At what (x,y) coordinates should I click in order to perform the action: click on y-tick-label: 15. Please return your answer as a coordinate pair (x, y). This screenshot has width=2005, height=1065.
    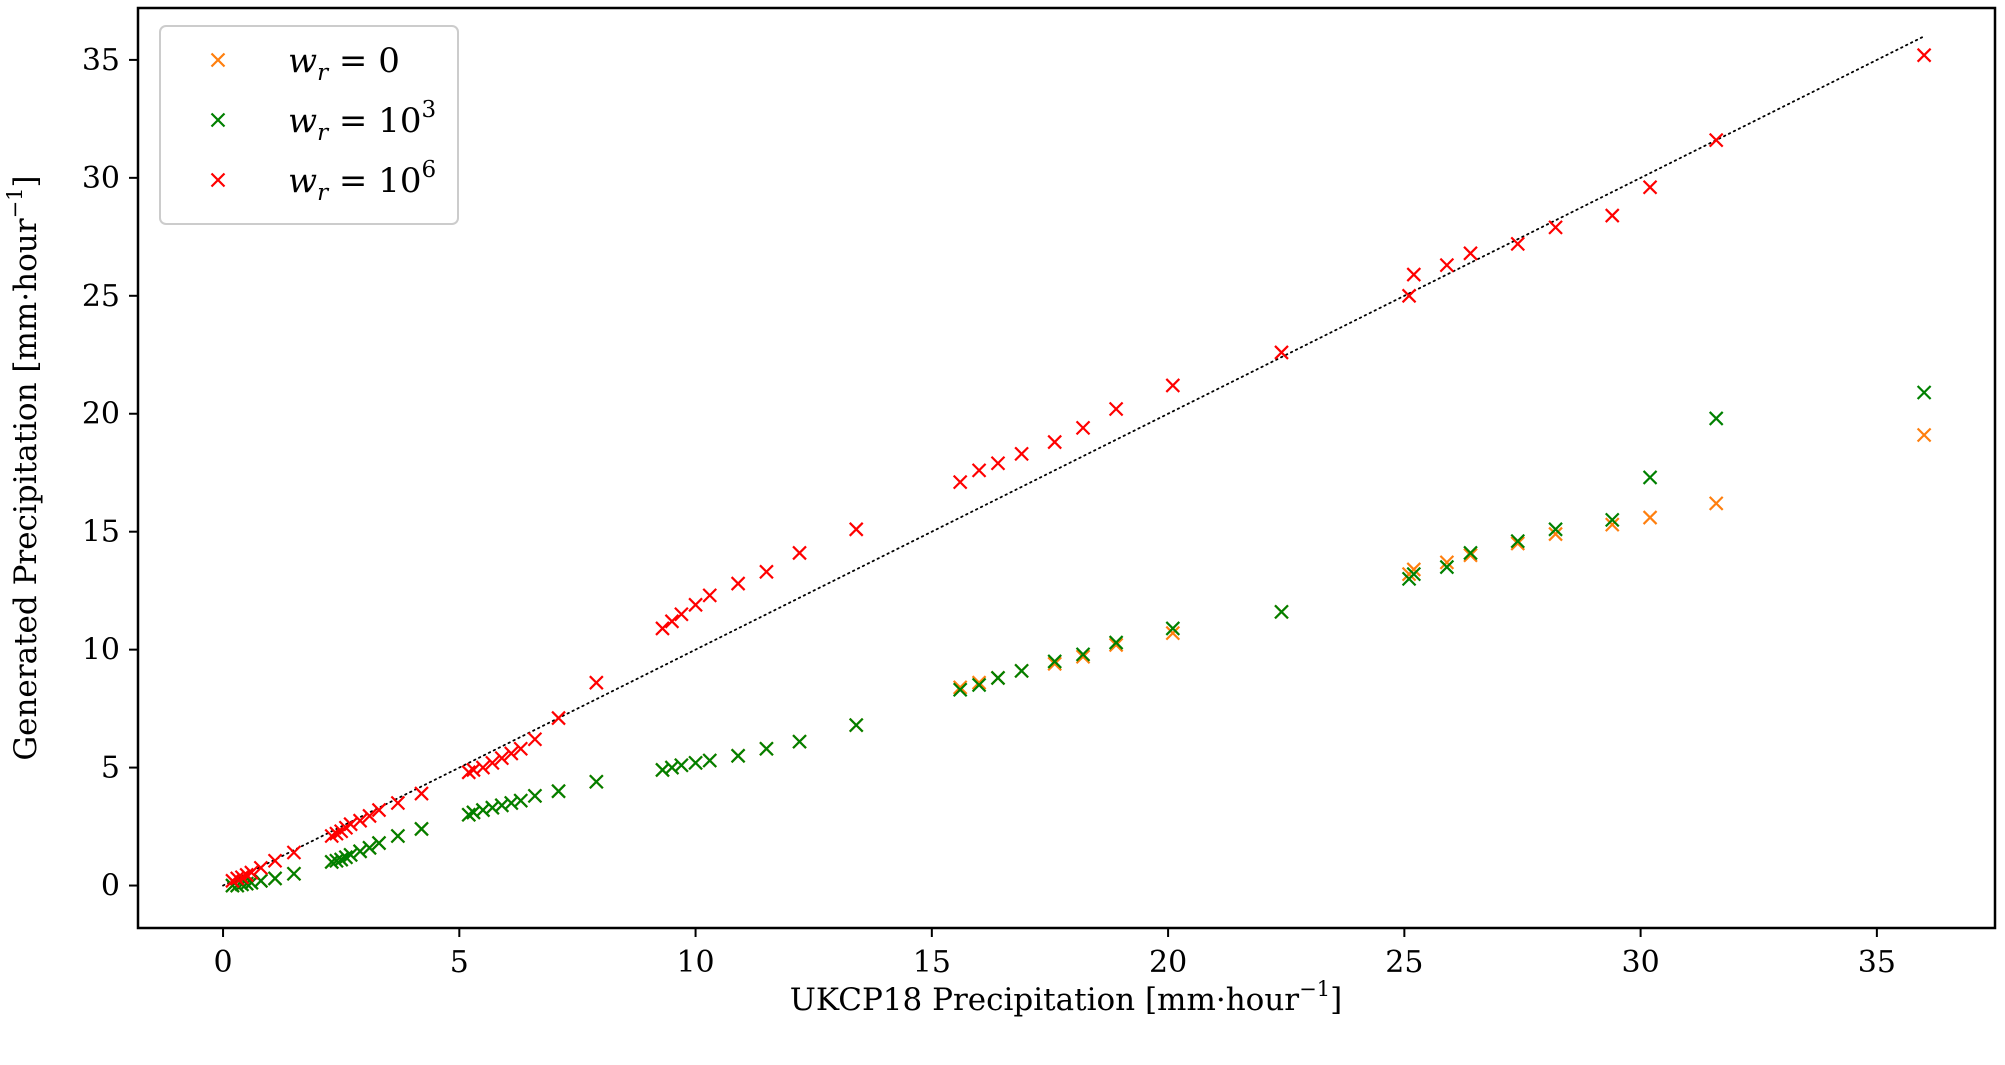
    Looking at the image, I should click on (101, 532).